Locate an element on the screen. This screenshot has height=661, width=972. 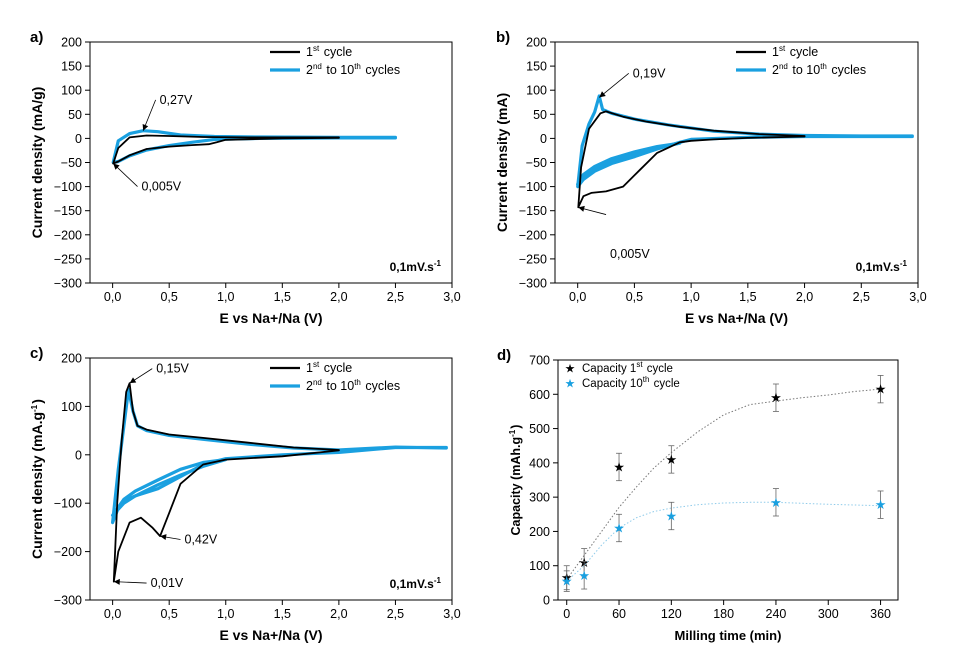
x-tick-label: 120 is located at coordinates (671, 614).